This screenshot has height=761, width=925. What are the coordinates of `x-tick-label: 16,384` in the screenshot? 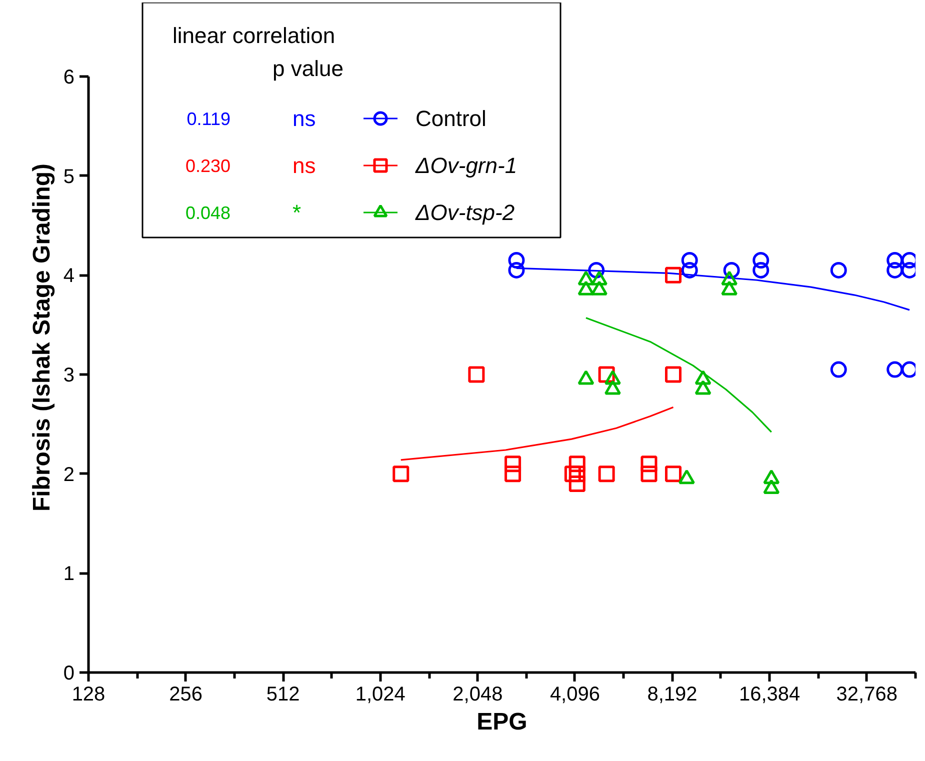 It's located at (769, 695).